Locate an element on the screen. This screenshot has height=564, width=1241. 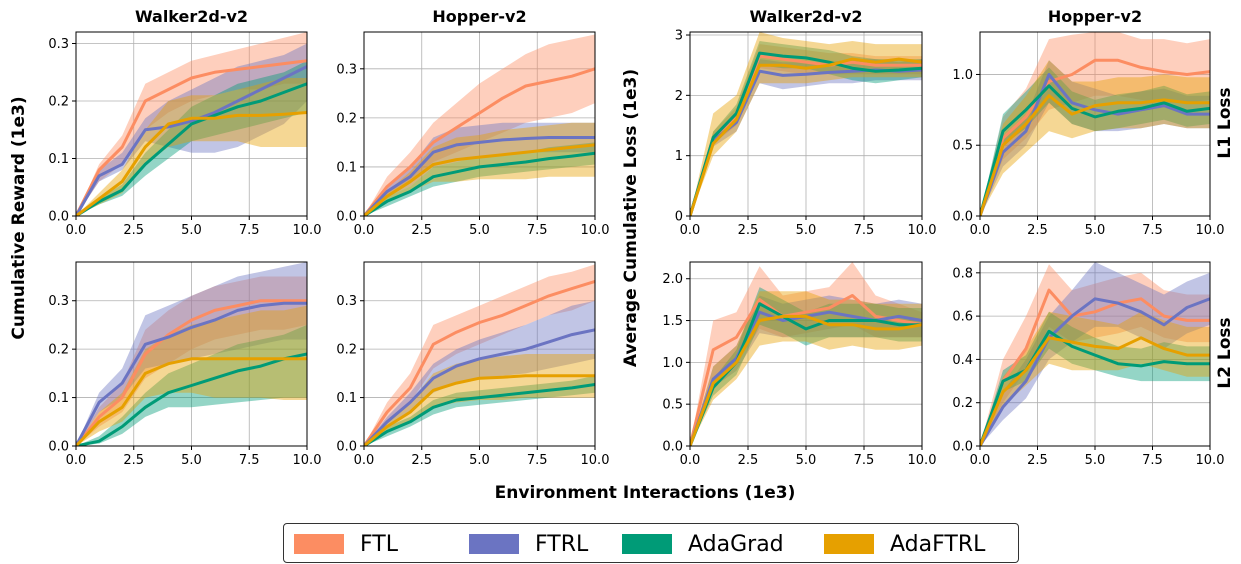
y-tick-label: 1.5 is located at coordinates (672, 321).